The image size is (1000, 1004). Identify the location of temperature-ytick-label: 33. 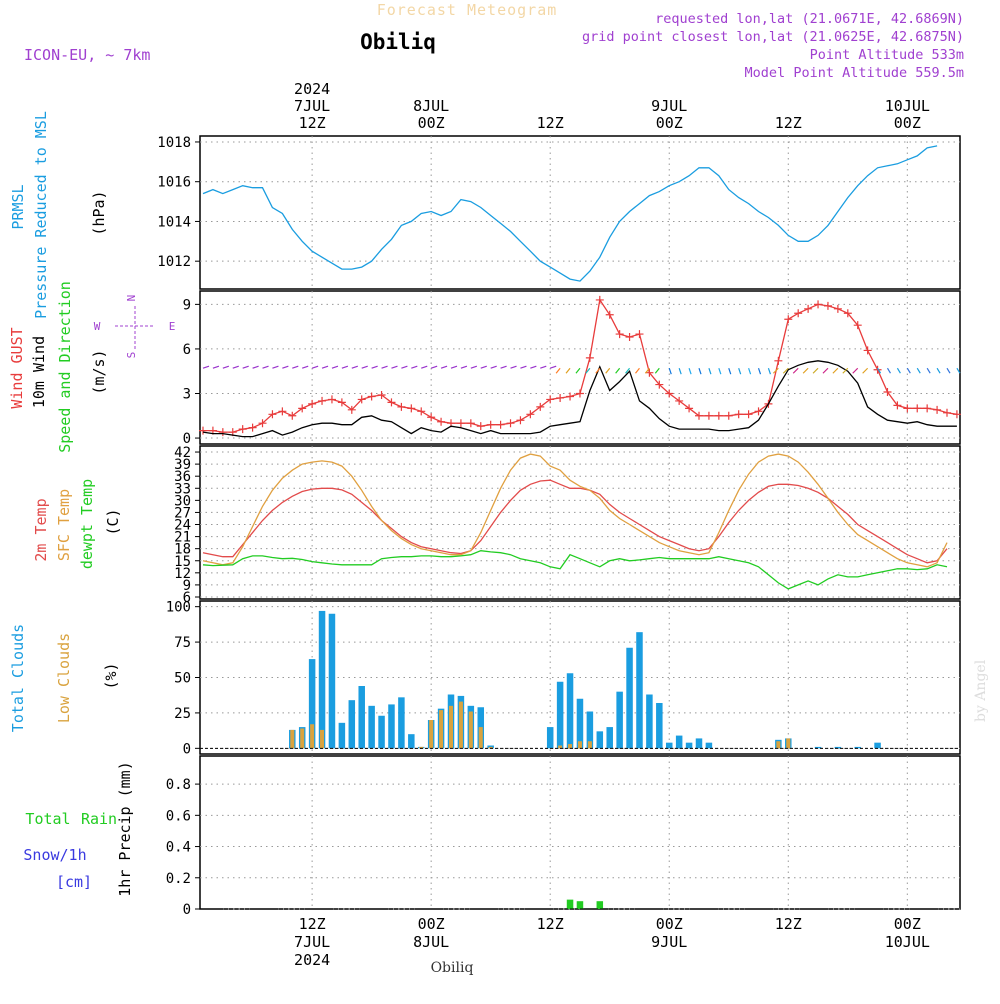
(182, 489).